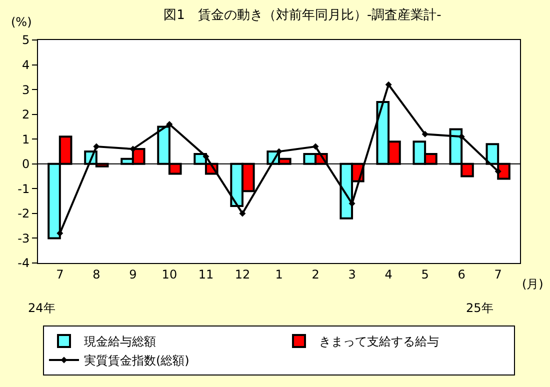  Describe the element at coordinates (170, 274) in the screenshot. I see `x-tick-label: 10` at that location.